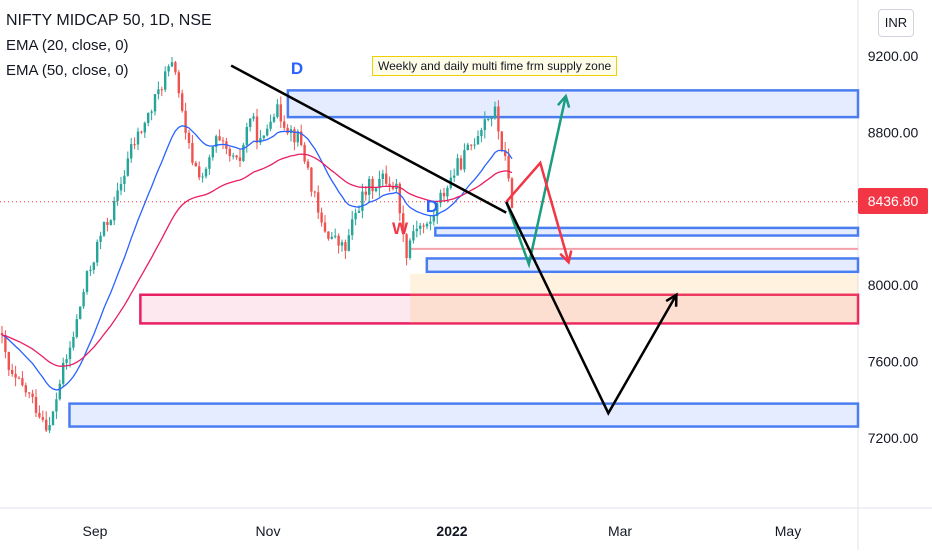 The image size is (932, 555). What do you see at coordinates (268, 531) in the screenshot?
I see `x-tick-label: Nov` at bounding box center [268, 531].